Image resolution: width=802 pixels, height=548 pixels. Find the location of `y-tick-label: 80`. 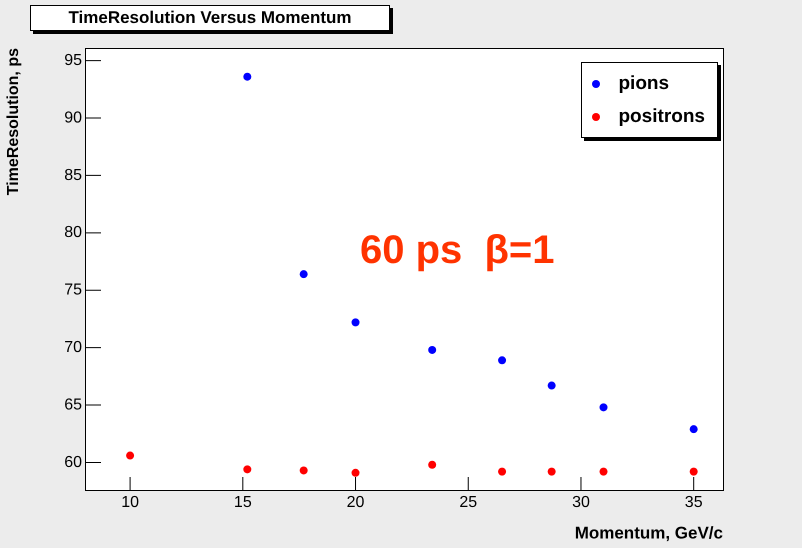

y-tick-label: 80 is located at coordinates (73, 233).